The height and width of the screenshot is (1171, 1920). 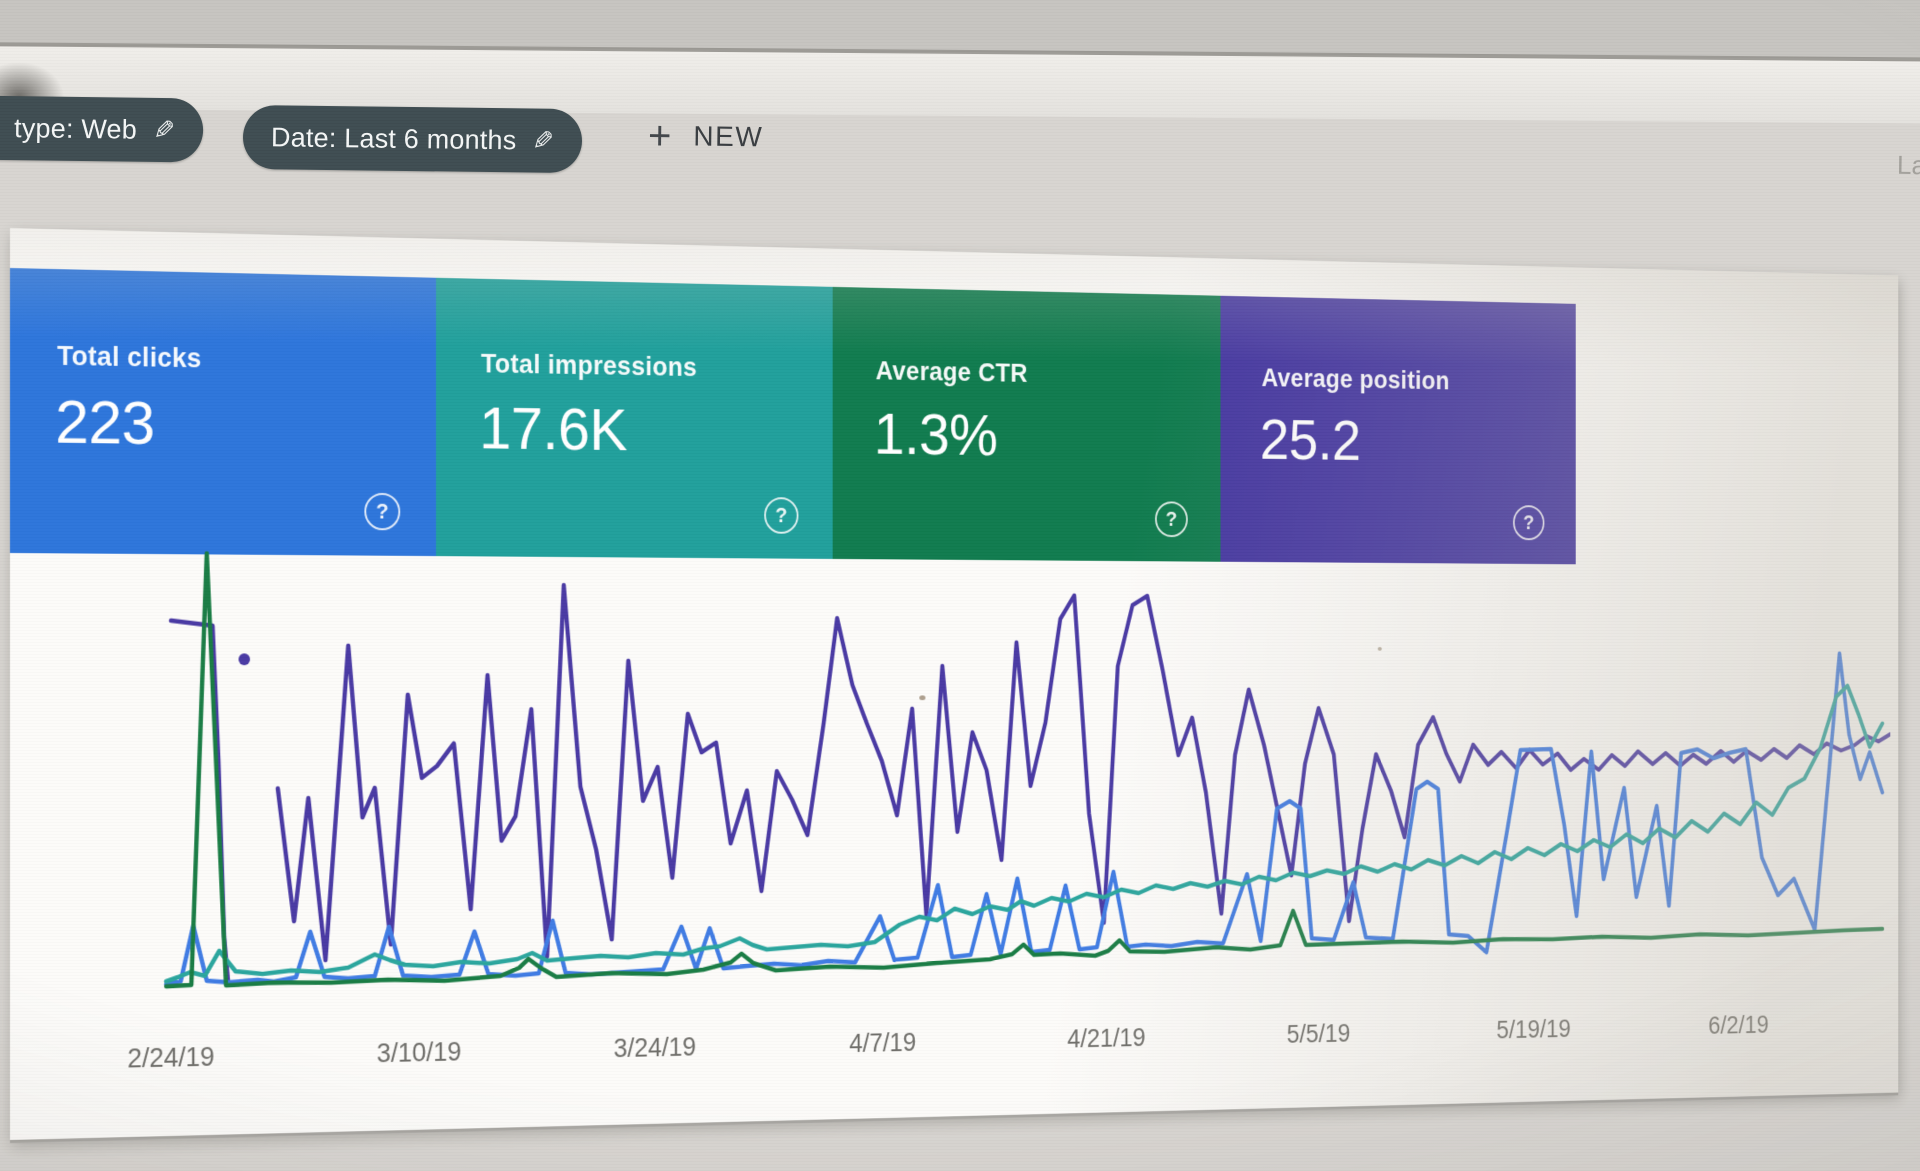 I want to click on x-axis-label: 4/7/19, so click(x=883, y=1042).